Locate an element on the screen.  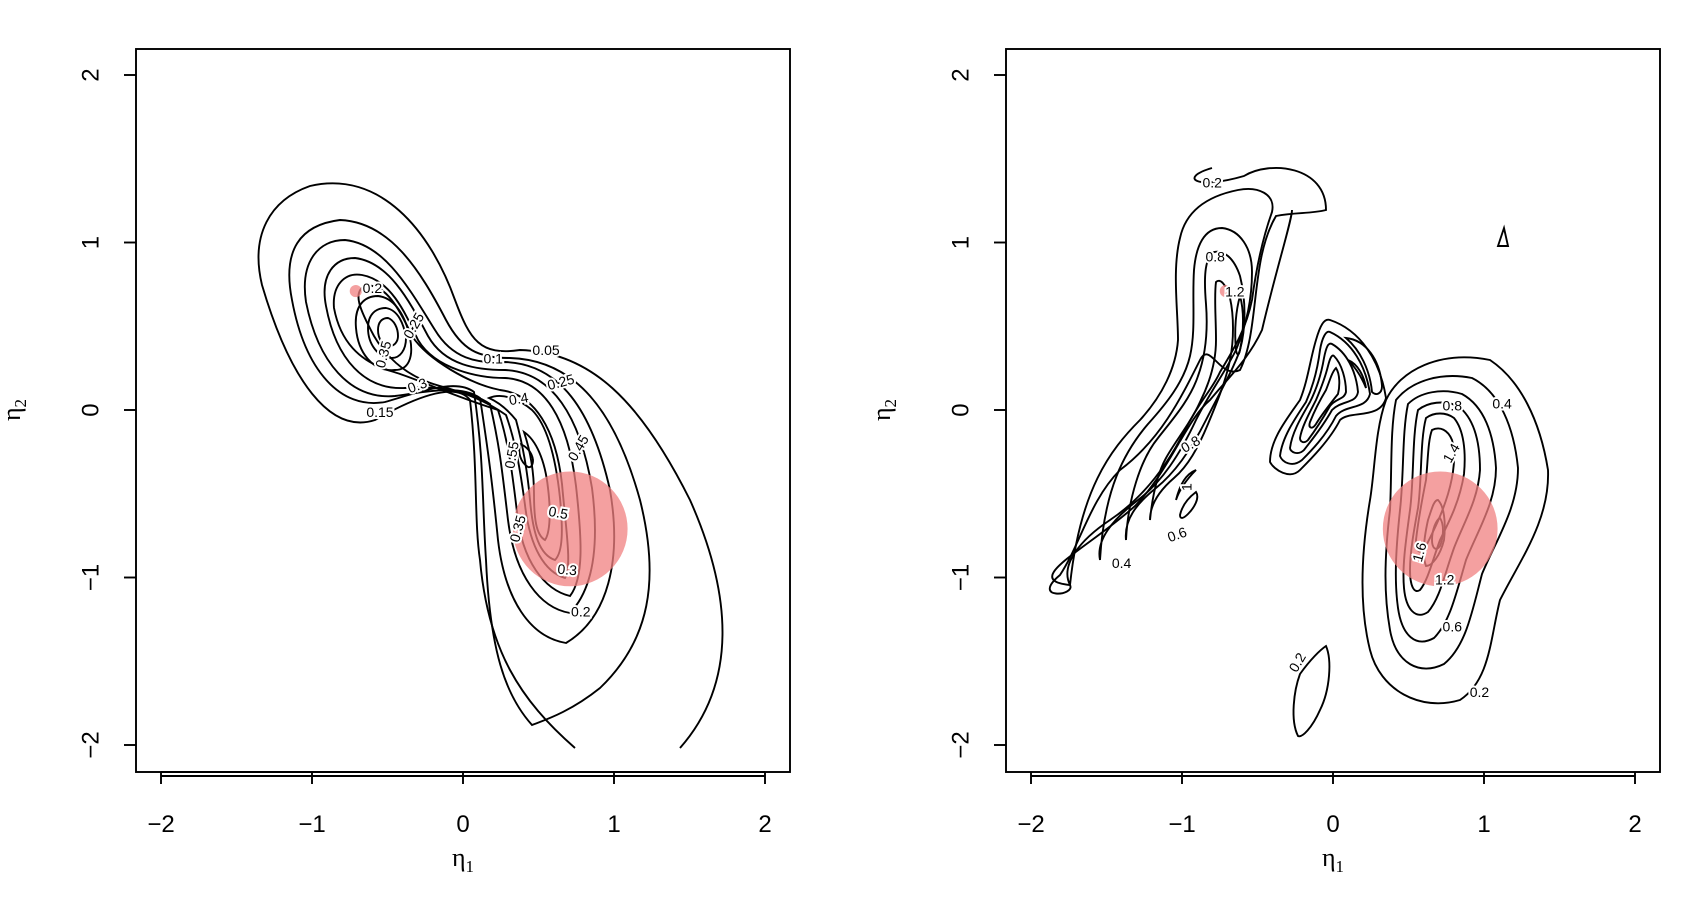
contour-label: 1.4 is located at coordinates (1451, 452).